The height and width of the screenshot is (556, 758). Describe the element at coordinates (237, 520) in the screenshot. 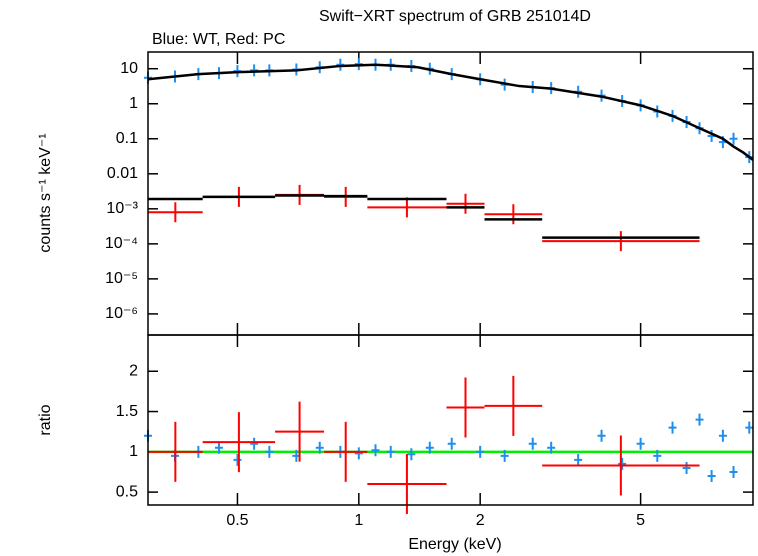

I see `x-tick-label: 0.5` at that location.